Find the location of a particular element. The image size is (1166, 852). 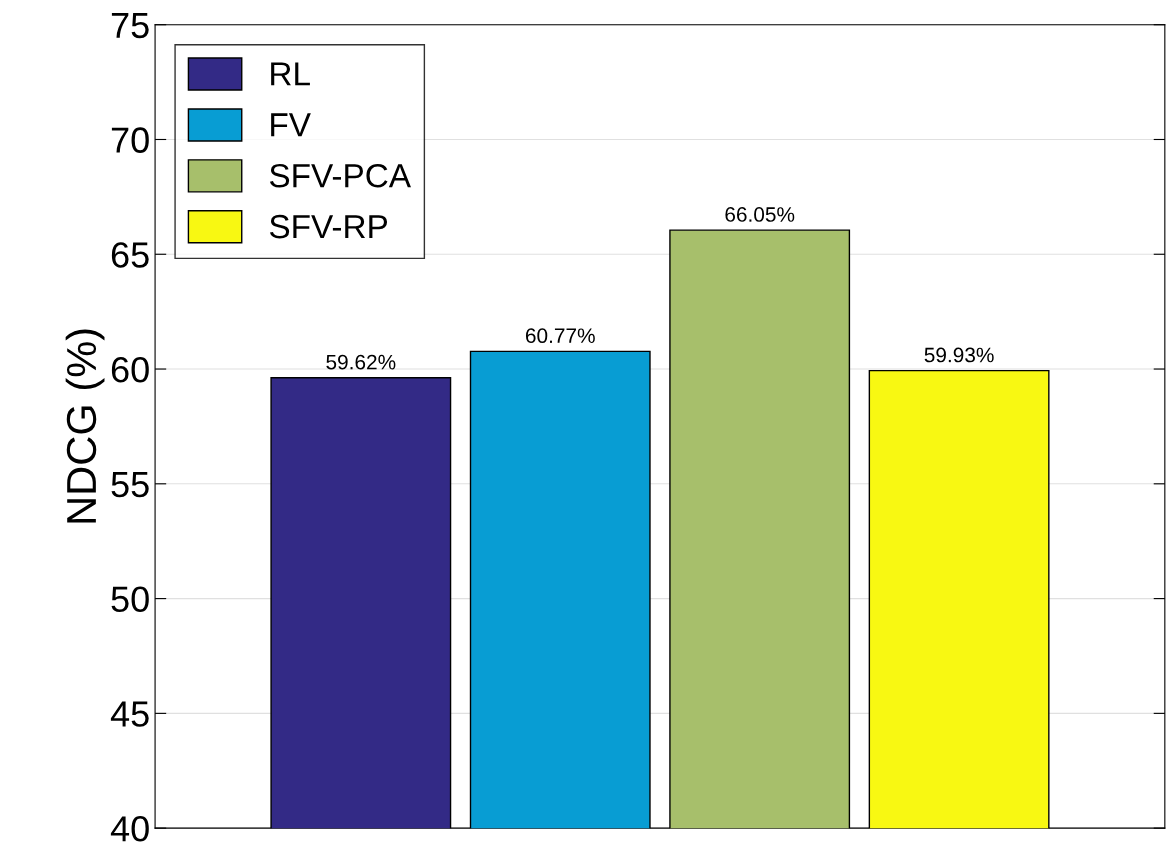

data-label: 59.93% is located at coordinates (959, 355).